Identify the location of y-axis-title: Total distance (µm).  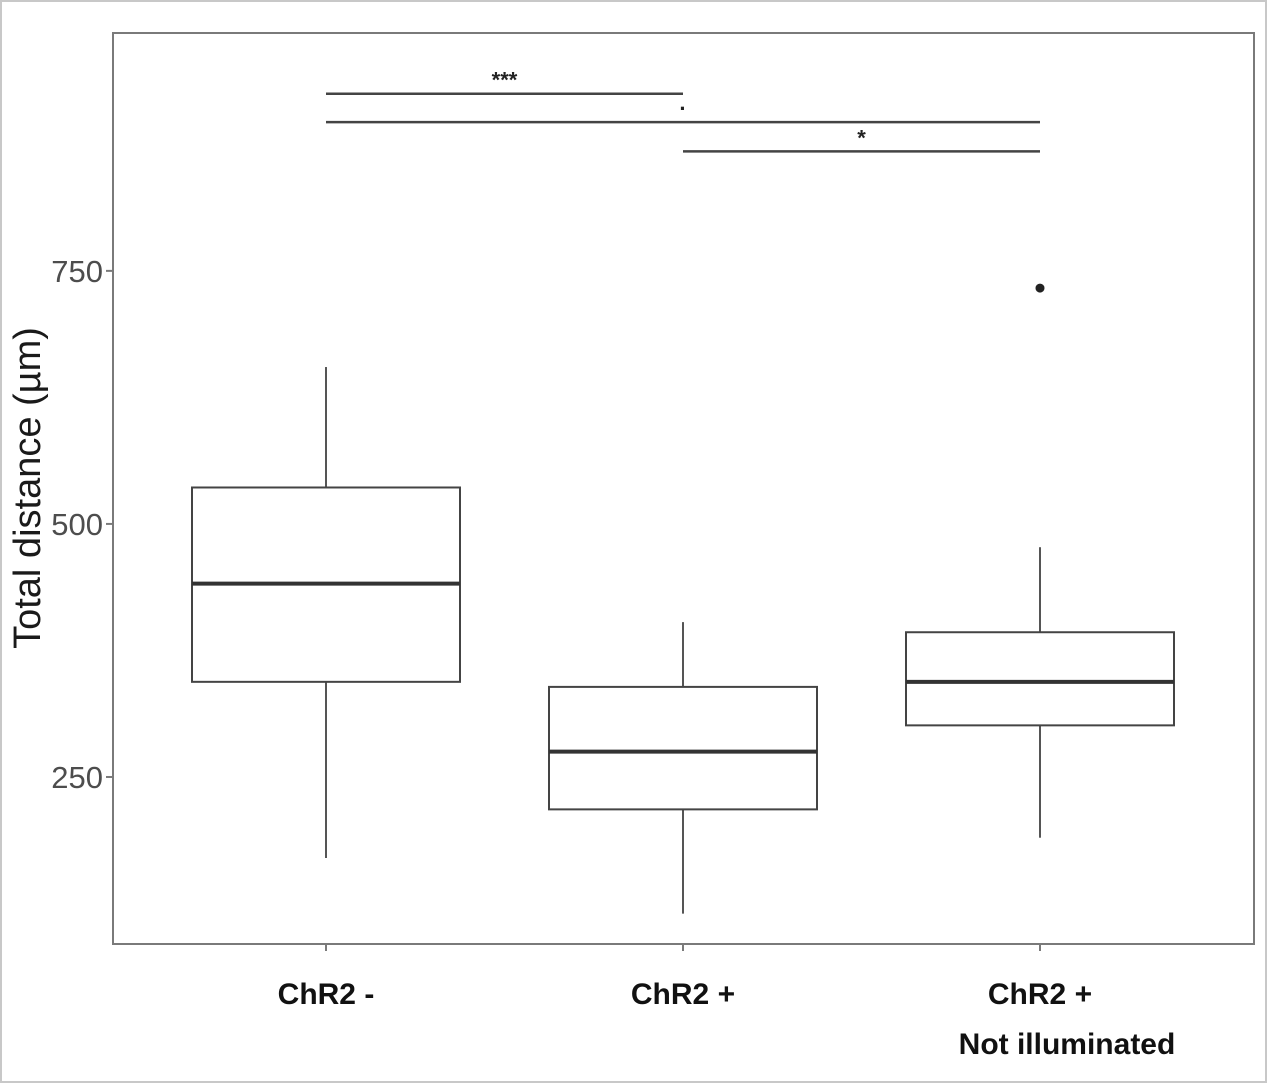
(28, 488).